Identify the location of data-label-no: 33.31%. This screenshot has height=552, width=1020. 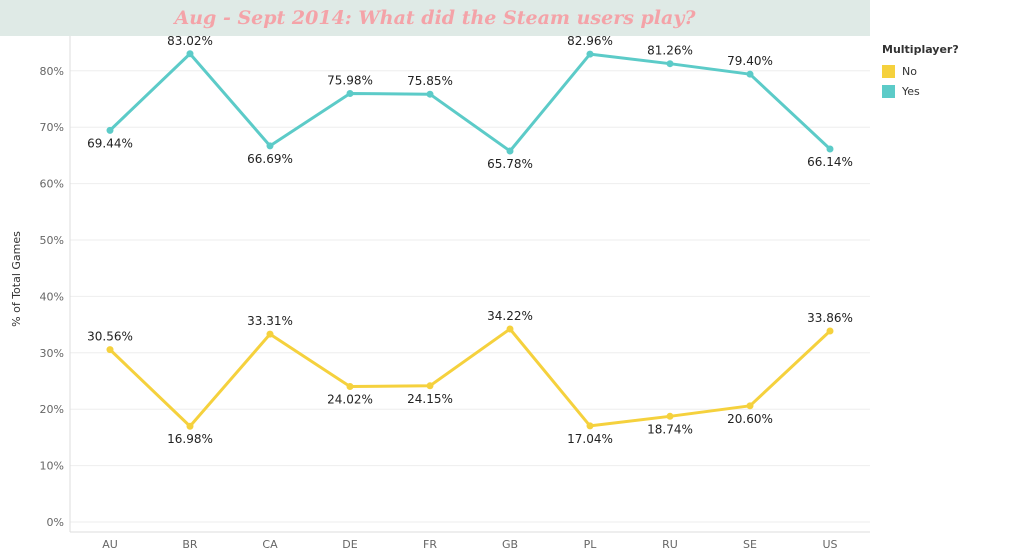
(270, 321).